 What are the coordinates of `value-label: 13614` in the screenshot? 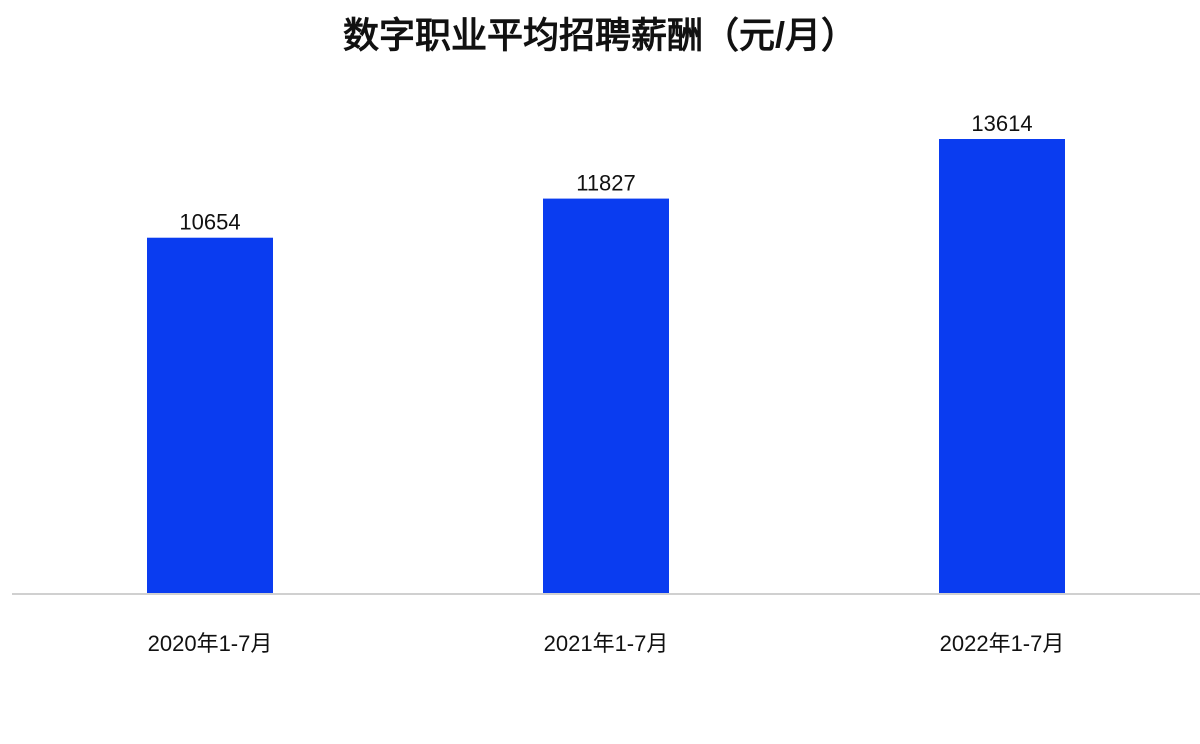 It's located at (1001, 123).